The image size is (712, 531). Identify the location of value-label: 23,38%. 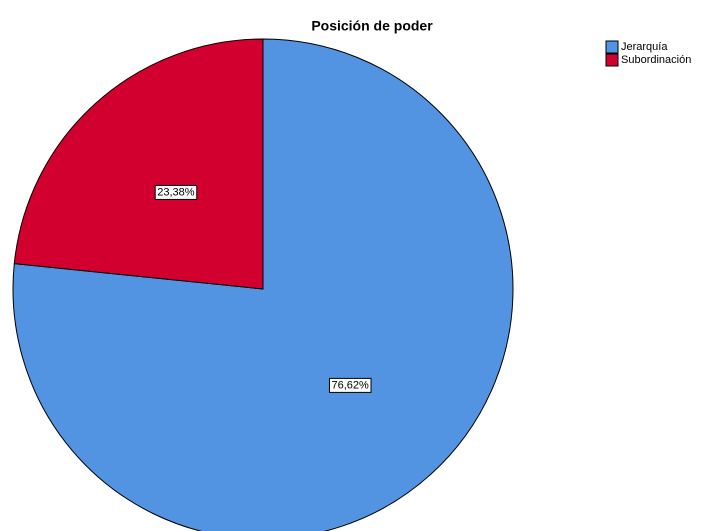
(176, 192).